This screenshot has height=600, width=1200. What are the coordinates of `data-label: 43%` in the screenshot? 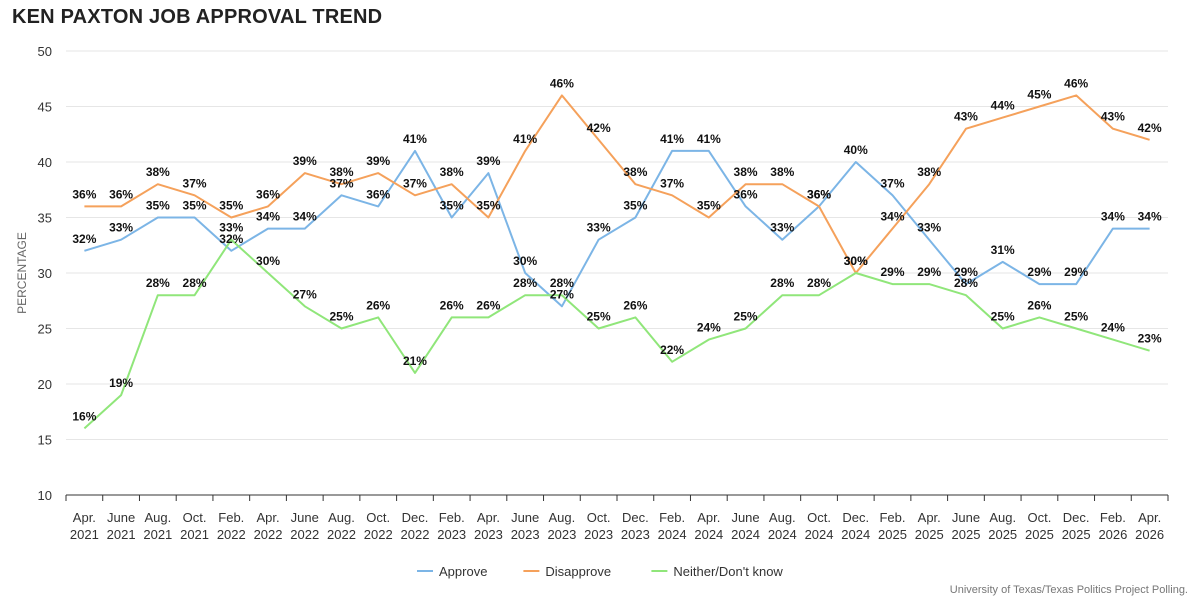 It's located at (1113, 117).